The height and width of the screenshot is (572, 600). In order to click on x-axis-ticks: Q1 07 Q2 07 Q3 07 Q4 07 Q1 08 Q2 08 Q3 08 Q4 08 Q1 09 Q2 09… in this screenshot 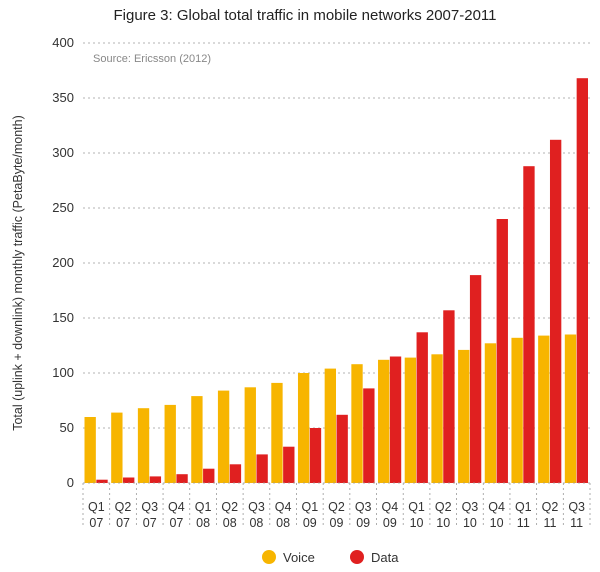, I will do `click(336, 506)`.